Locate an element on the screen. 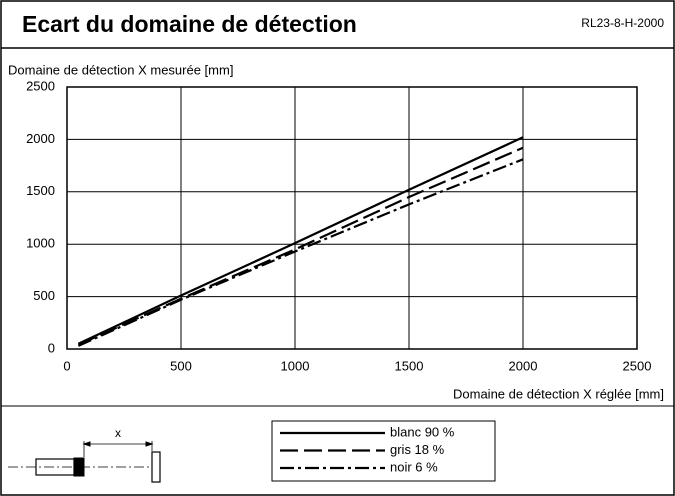 Image resolution: width=675 pixels, height=496 pixels. x-axis-label: Domaine de détection X réglée [mm] is located at coordinates (558, 393).